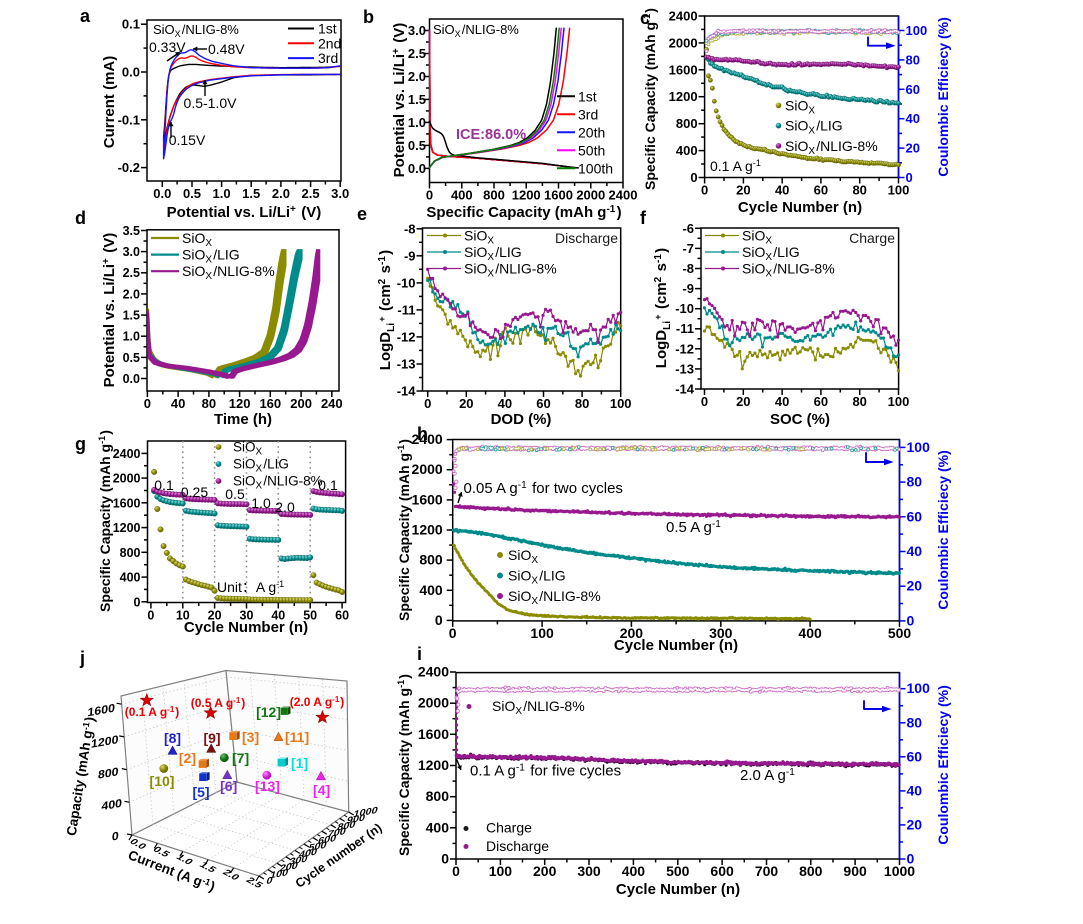  I want to click on svg-text: i, so click(419, 654).